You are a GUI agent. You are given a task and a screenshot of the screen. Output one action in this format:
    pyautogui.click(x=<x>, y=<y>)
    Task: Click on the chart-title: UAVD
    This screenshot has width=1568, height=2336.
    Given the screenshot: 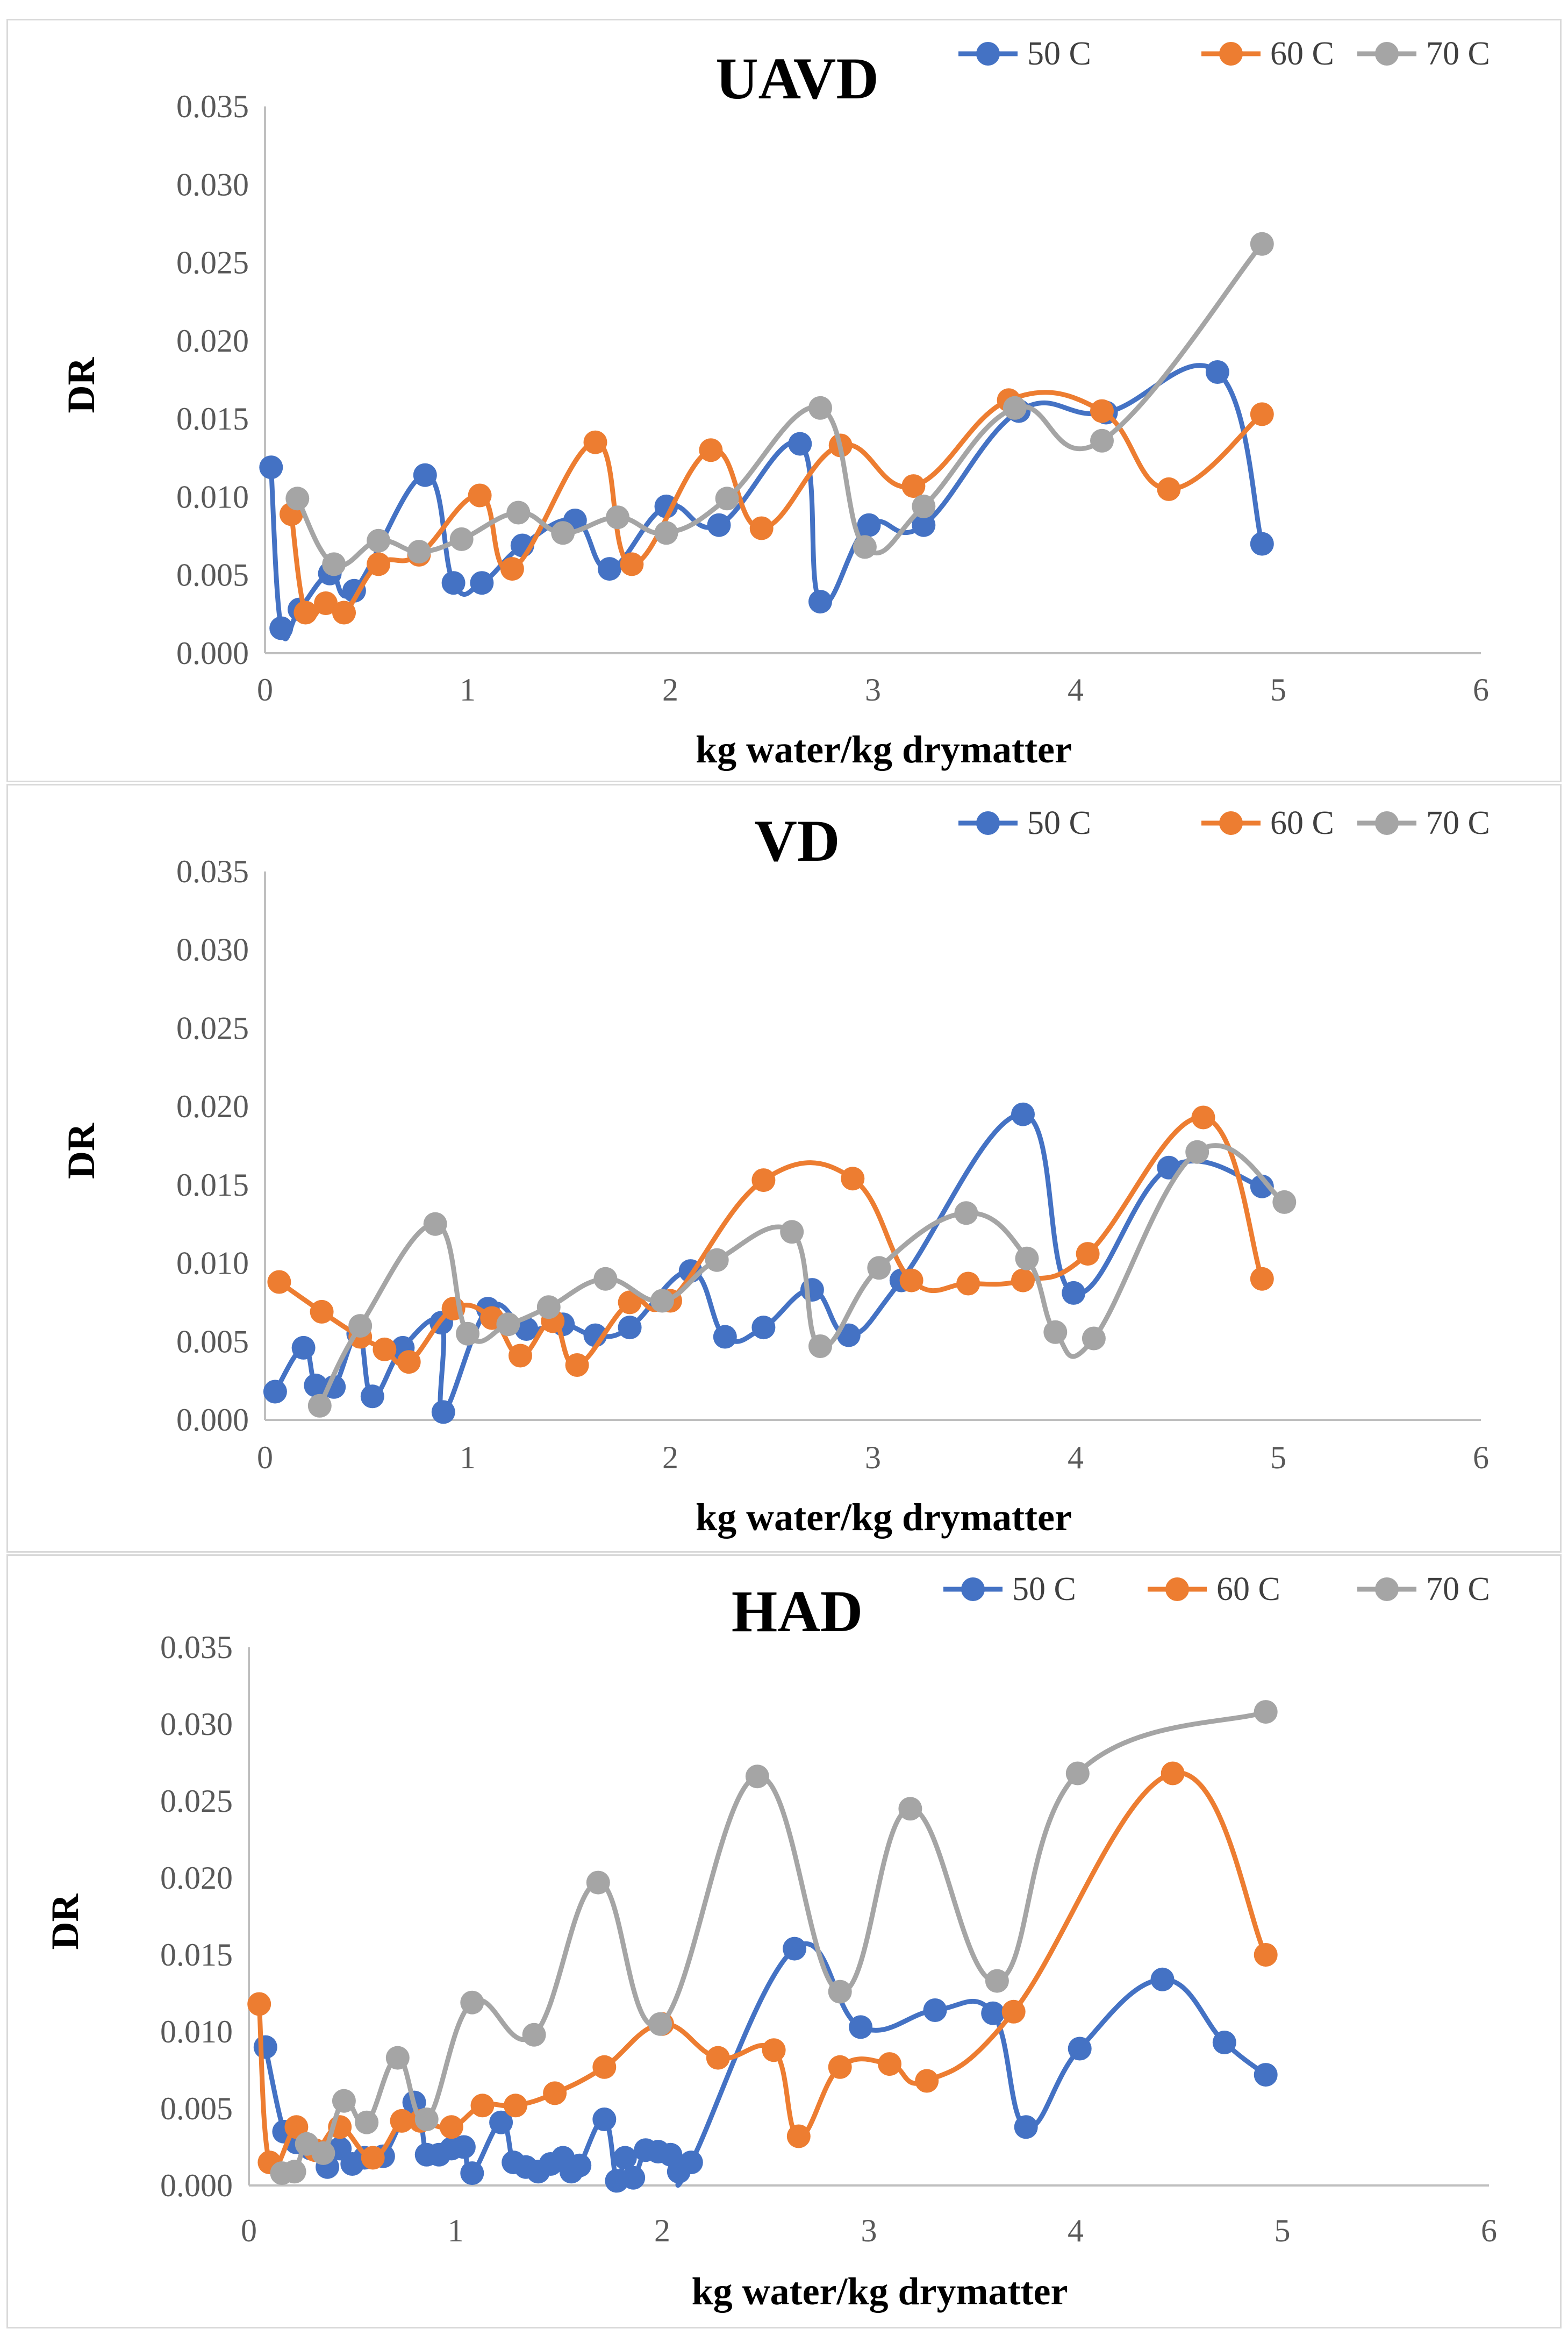 What is the action you would take?
    pyautogui.click(x=797, y=78)
    